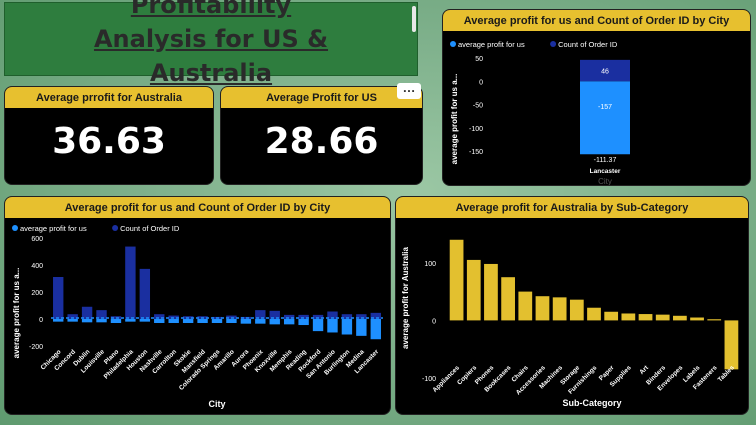 Image resolution: width=756 pixels, height=425 pixels. What do you see at coordinates (605, 171) in the screenshot?
I see `x-tick-label: Lancaster` at bounding box center [605, 171].